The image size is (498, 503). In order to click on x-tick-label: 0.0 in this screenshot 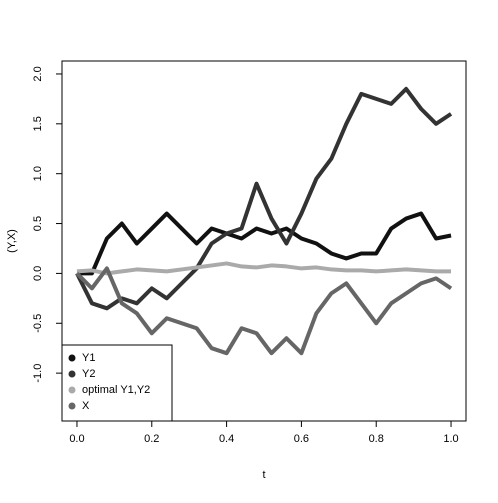, I will do `click(76, 439)`.